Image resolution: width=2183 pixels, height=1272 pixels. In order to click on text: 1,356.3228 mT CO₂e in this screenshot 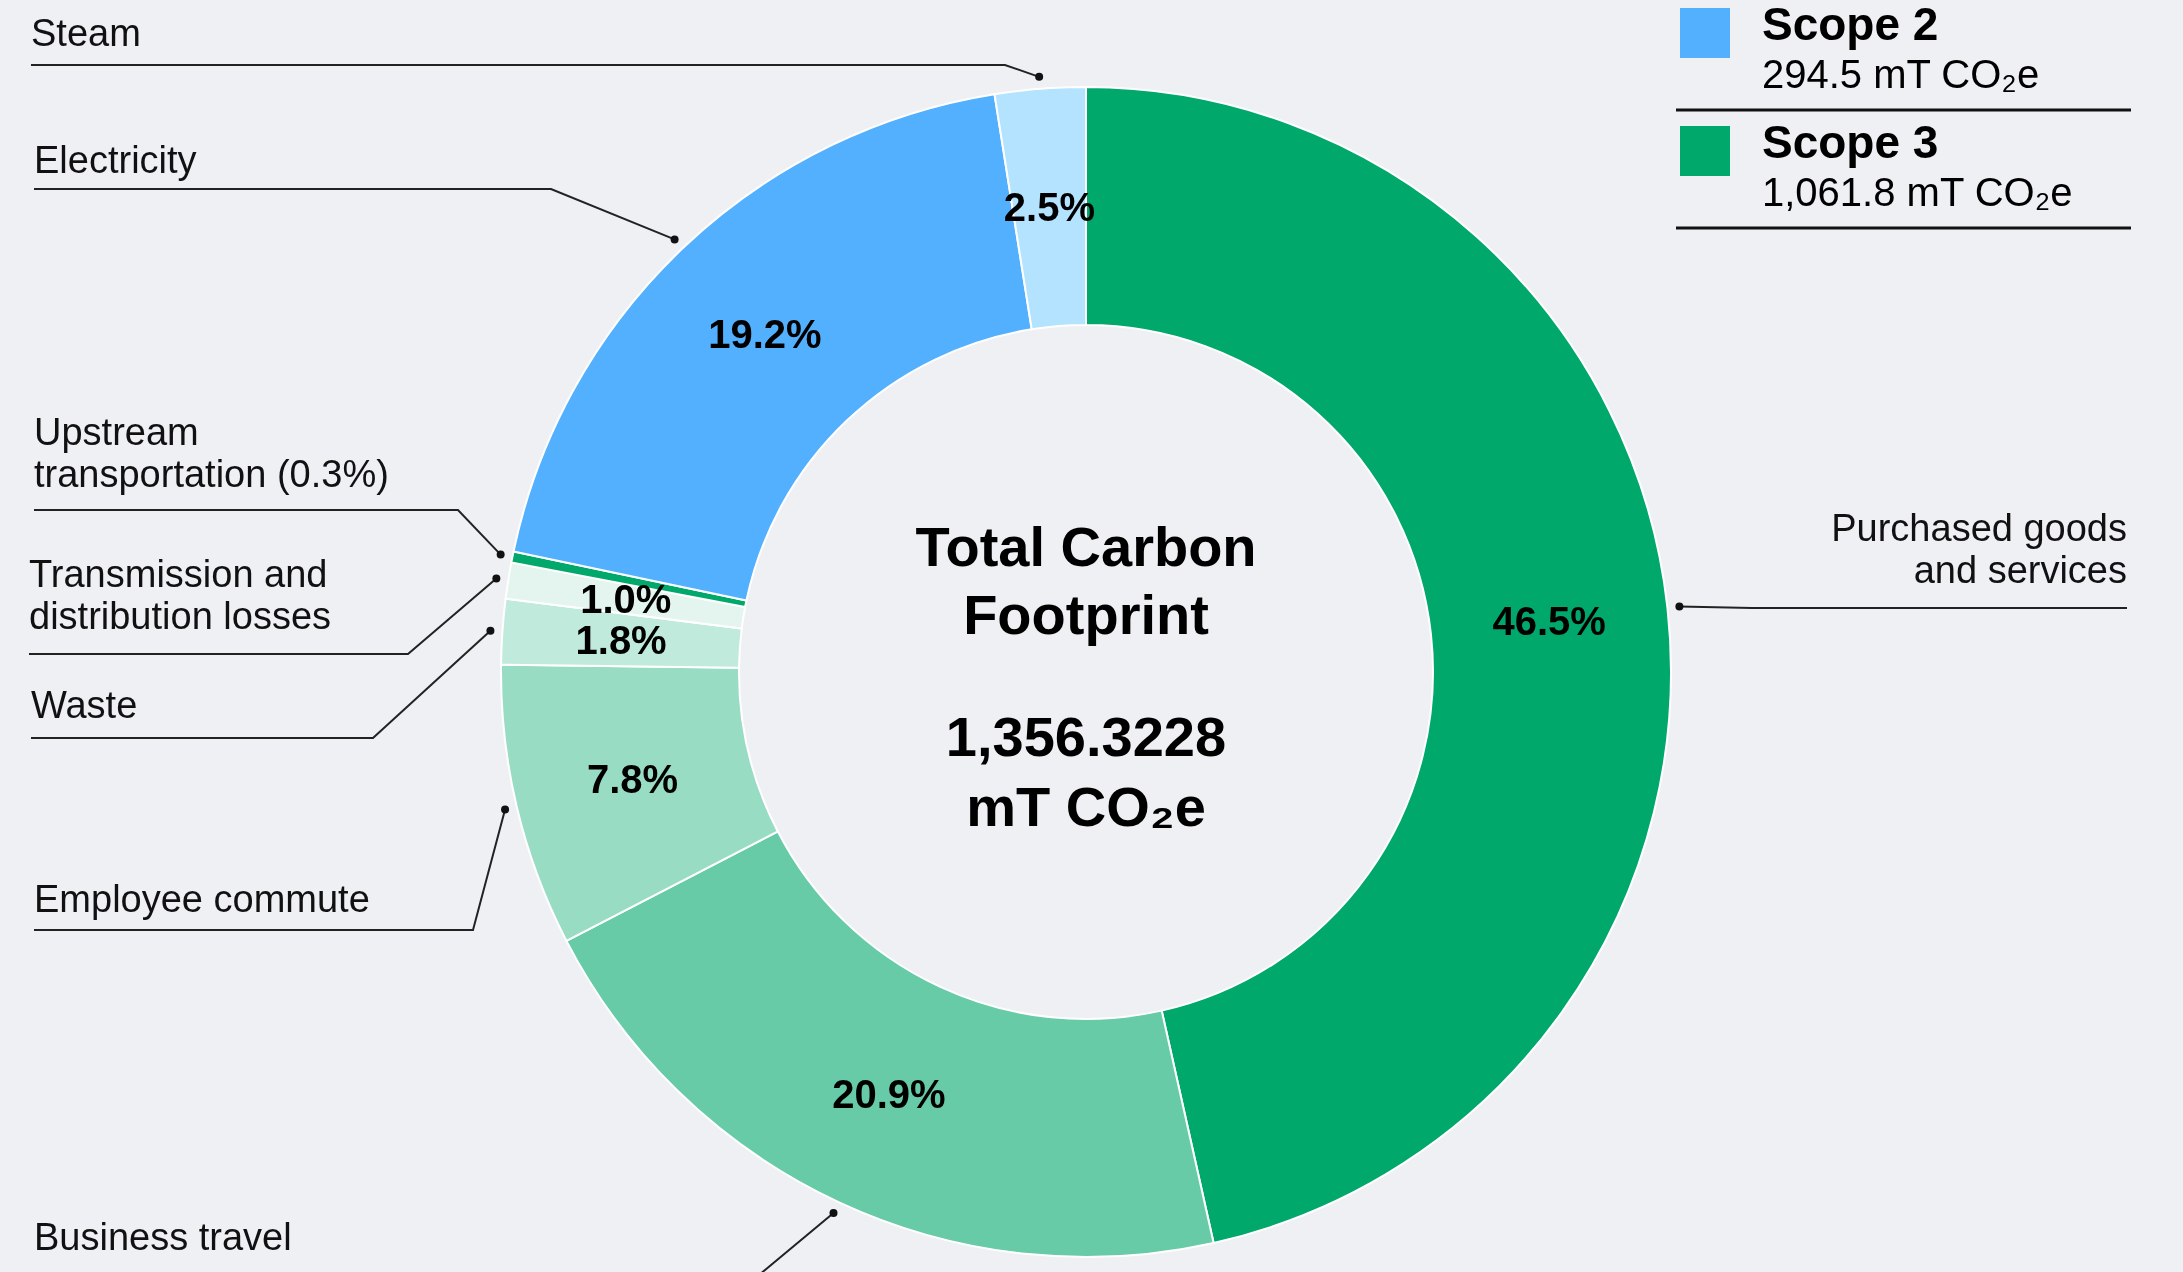, I will do `click(1086, 771)`.